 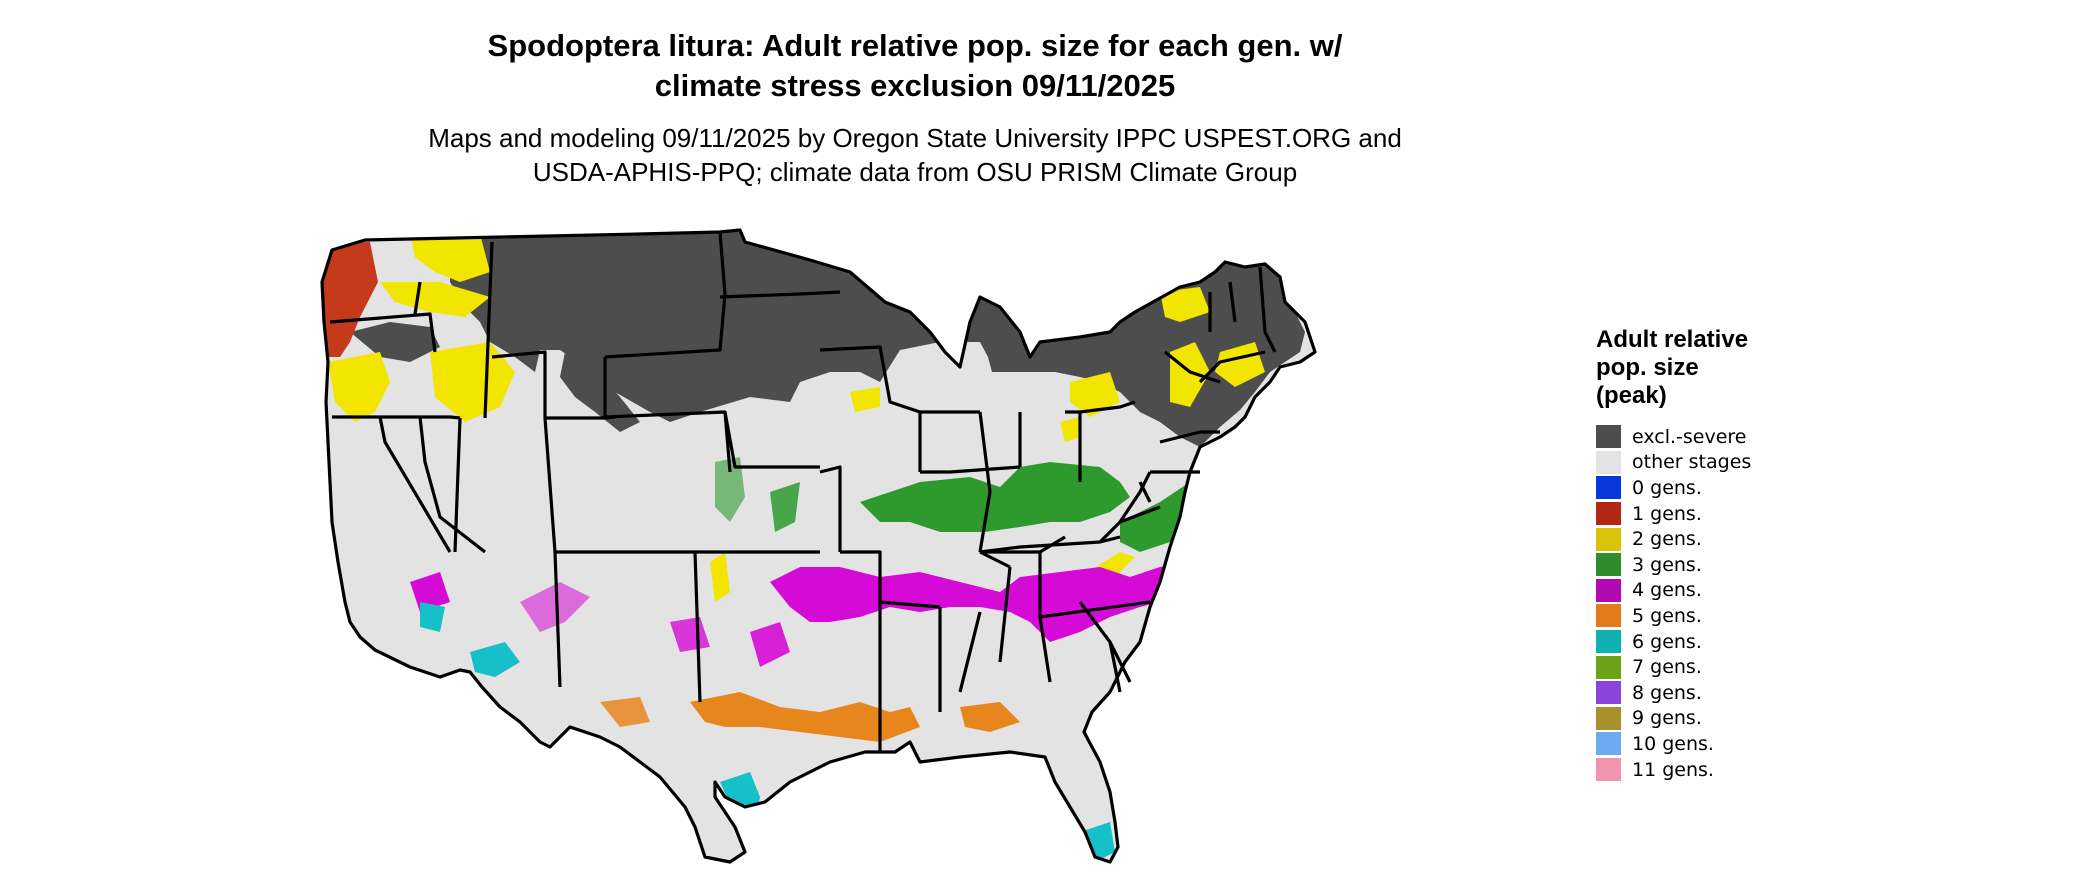 I want to click on legend-item: 11 gens., so click(x=1673, y=770).